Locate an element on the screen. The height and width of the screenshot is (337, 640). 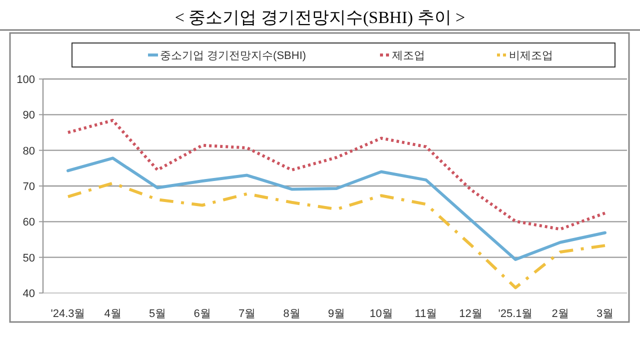
y-tick-label: 90 is located at coordinates (28, 116).